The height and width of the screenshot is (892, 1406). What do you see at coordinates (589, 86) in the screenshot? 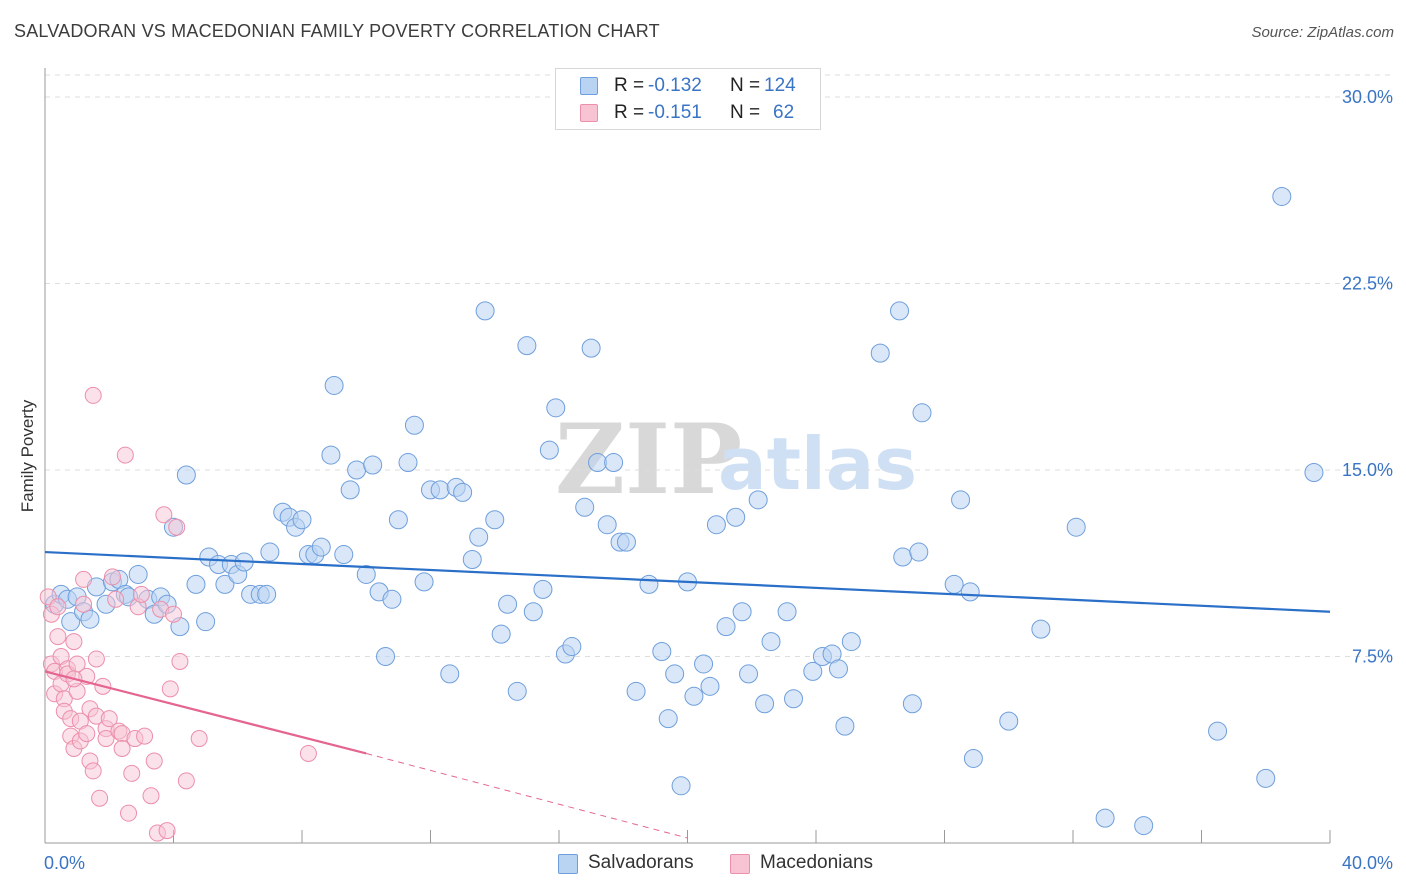
I see `legend-swatch-salvadorans` at bounding box center [589, 86].